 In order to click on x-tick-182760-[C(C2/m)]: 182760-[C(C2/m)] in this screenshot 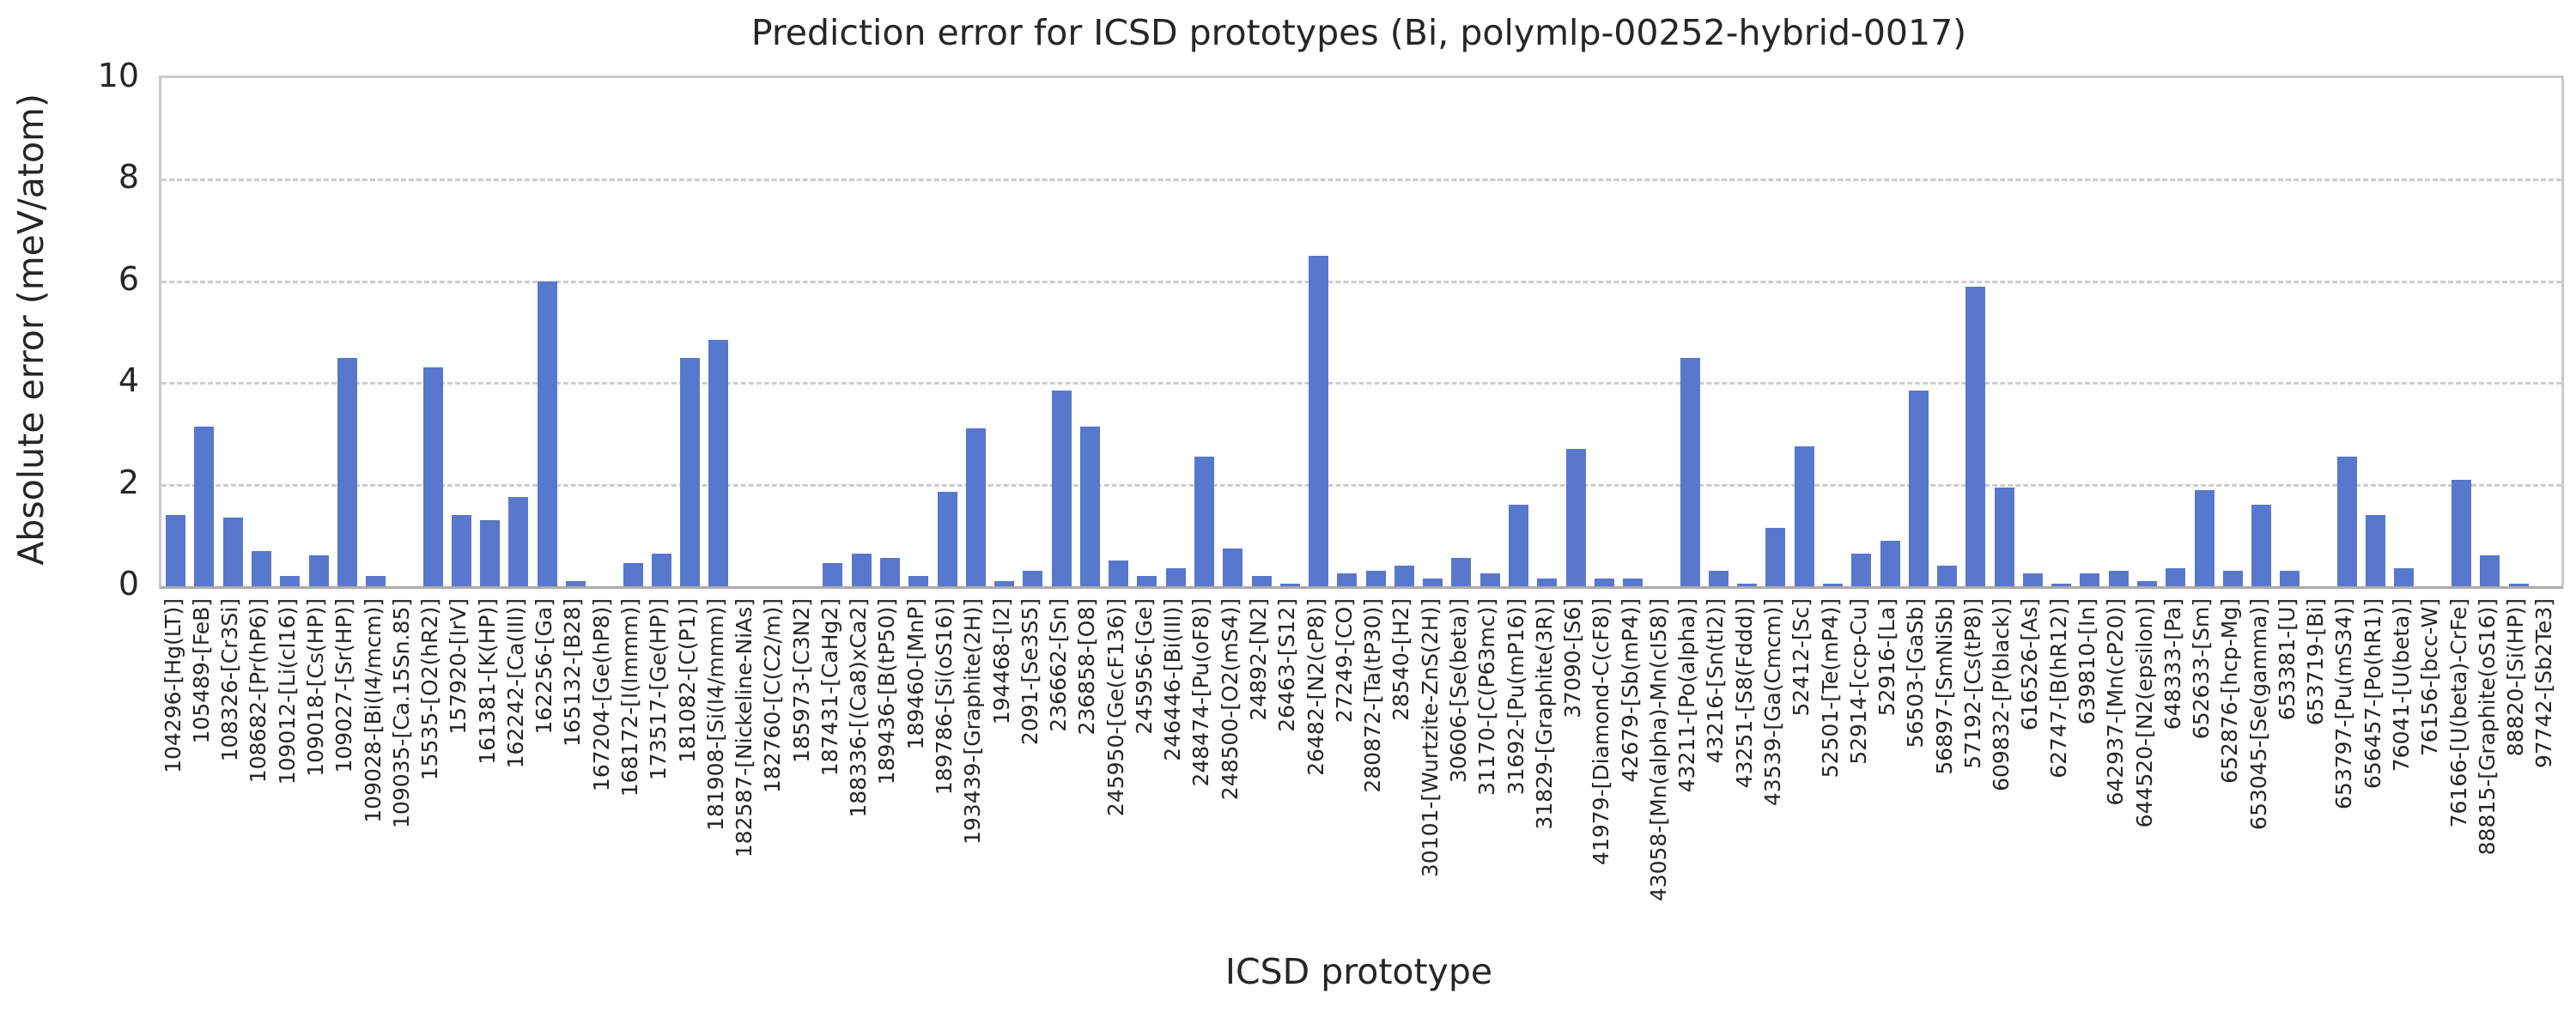, I will do `click(773, 695)`.